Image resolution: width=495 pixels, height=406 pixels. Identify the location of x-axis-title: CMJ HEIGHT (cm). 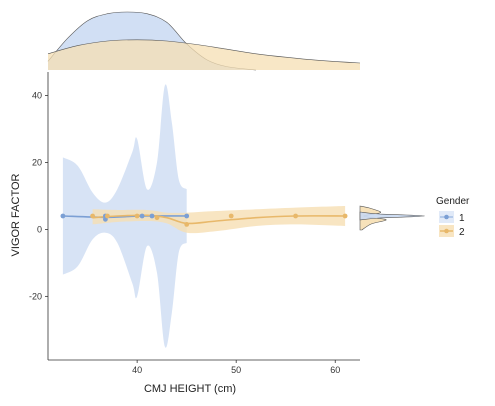
(190, 389).